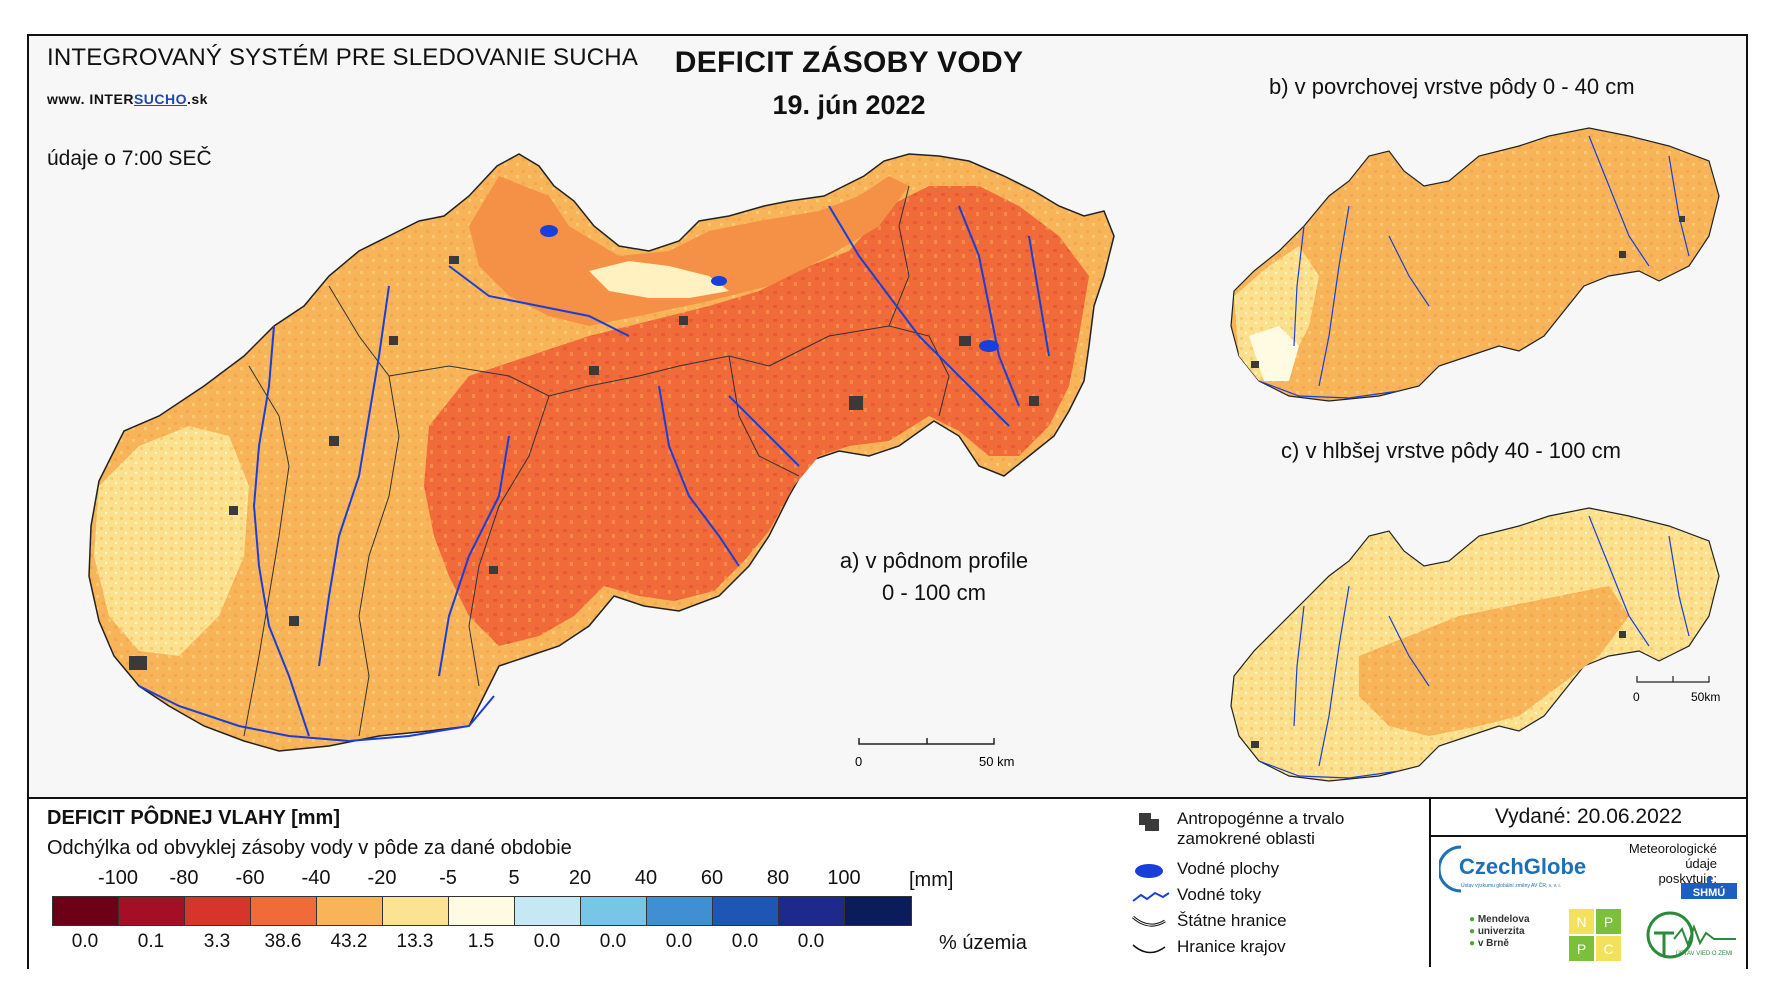  Describe the element at coordinates (1494, 661) in the screenshot. I see `orange-zone-c` at that location.